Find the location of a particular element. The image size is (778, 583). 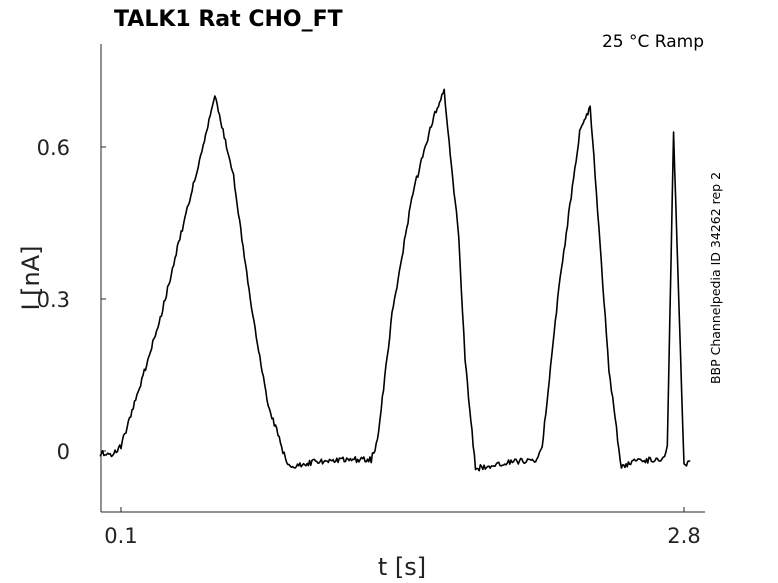

x-tick-label: 2.8 is located at coordinates (683, 536).